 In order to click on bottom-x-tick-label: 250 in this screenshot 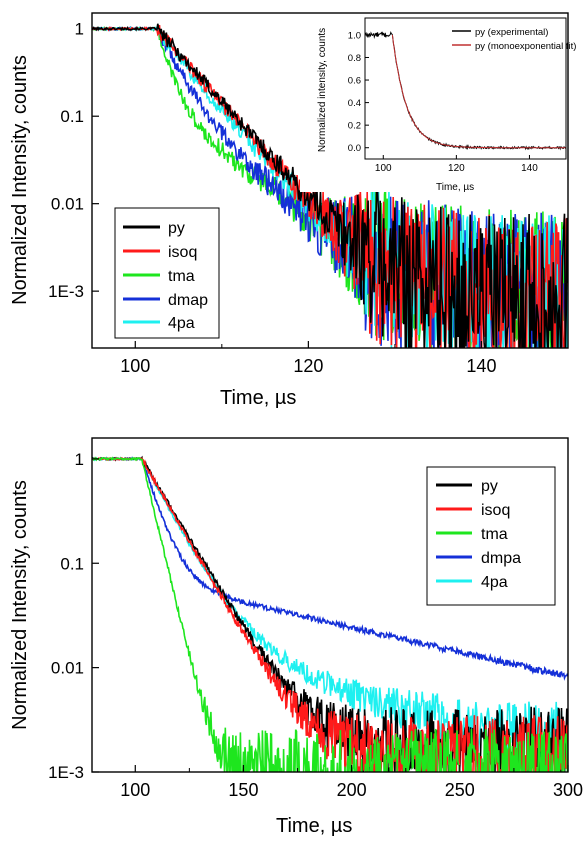, I will do `click(460, 790)`.